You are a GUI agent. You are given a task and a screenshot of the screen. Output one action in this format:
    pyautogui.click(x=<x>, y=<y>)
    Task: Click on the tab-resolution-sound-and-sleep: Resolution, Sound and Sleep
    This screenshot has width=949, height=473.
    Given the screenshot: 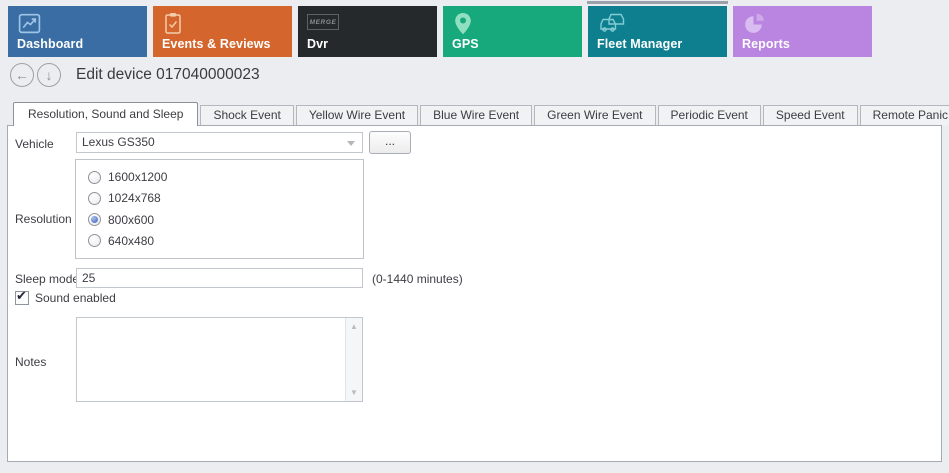 What is the action you would take?
    pyautogui.click(x=106, y=114)
    